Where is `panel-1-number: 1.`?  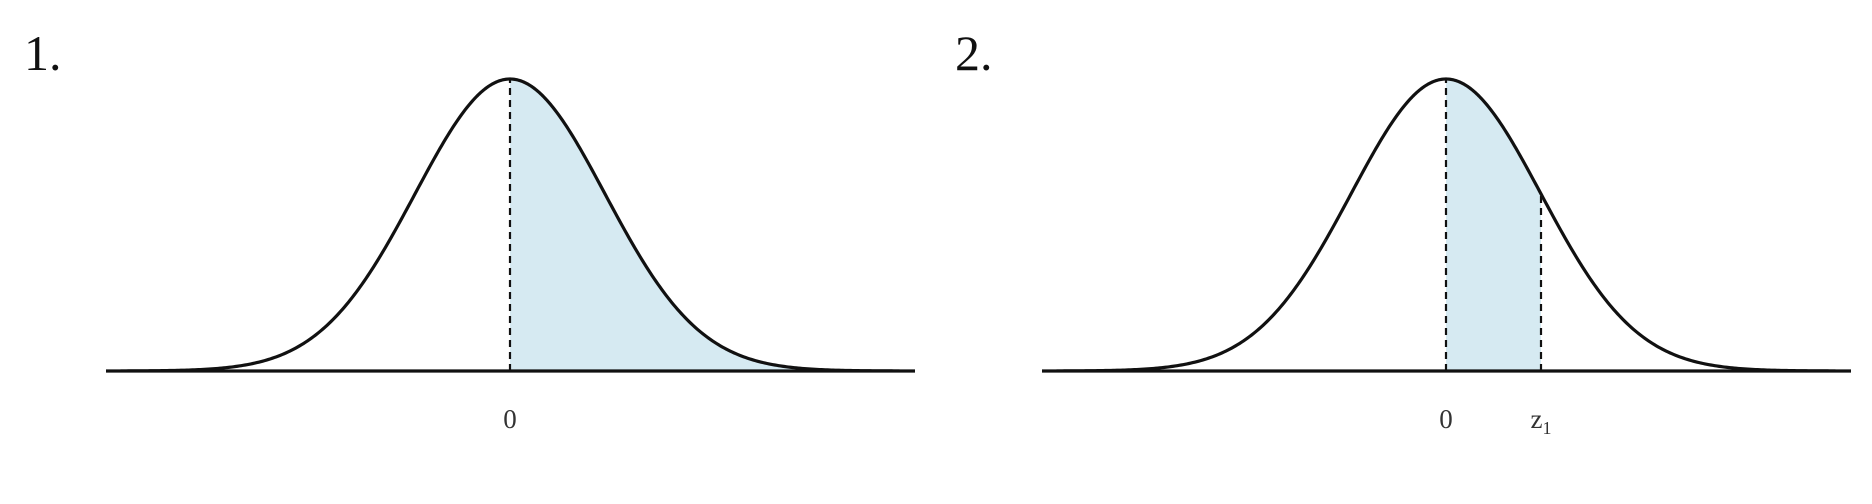
panel-1-number: 1. is located at coordinates (43, 53).